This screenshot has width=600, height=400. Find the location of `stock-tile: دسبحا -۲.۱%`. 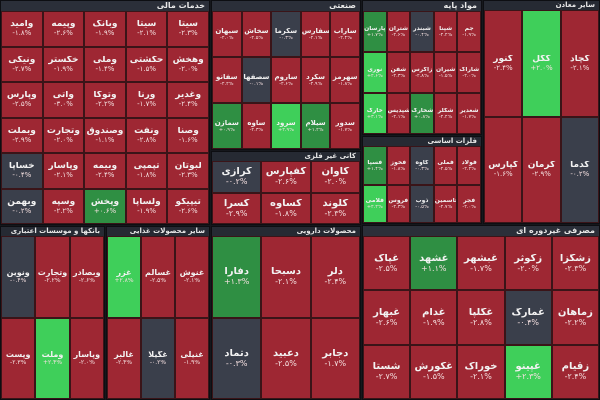

stock-tile: دسبحا -۲.۱% is located at coordinates (286, 277).